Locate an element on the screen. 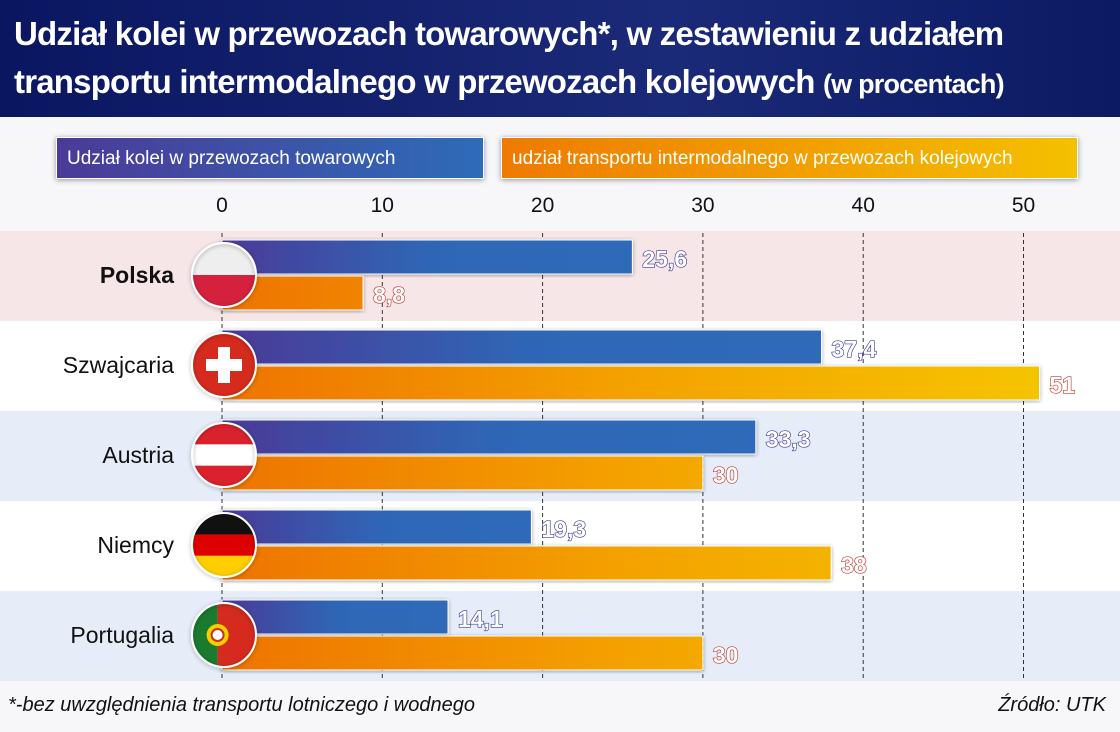  data-label: 25,6 is located at coordinates (664, 259).